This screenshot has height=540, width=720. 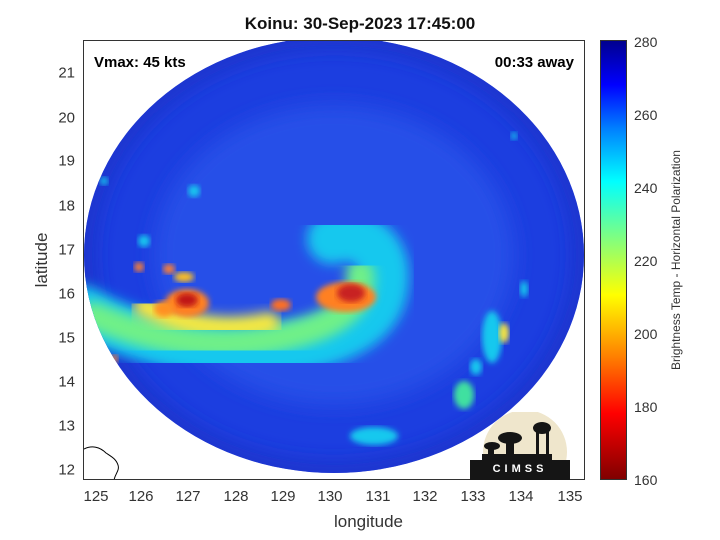 What do you see at coordinates (613, 260) in the screenshot?
I see `colorbar` at bounding box center [613, 260].